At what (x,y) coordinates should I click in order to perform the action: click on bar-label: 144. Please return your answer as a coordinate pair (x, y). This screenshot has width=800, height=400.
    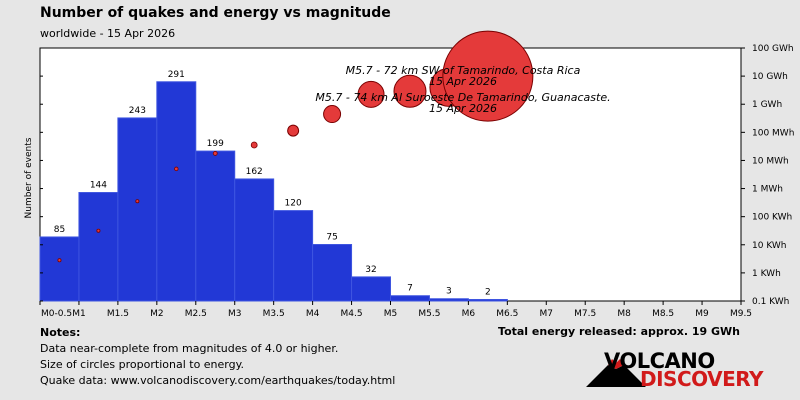
    Looking at the image, I should click on (98, 186).